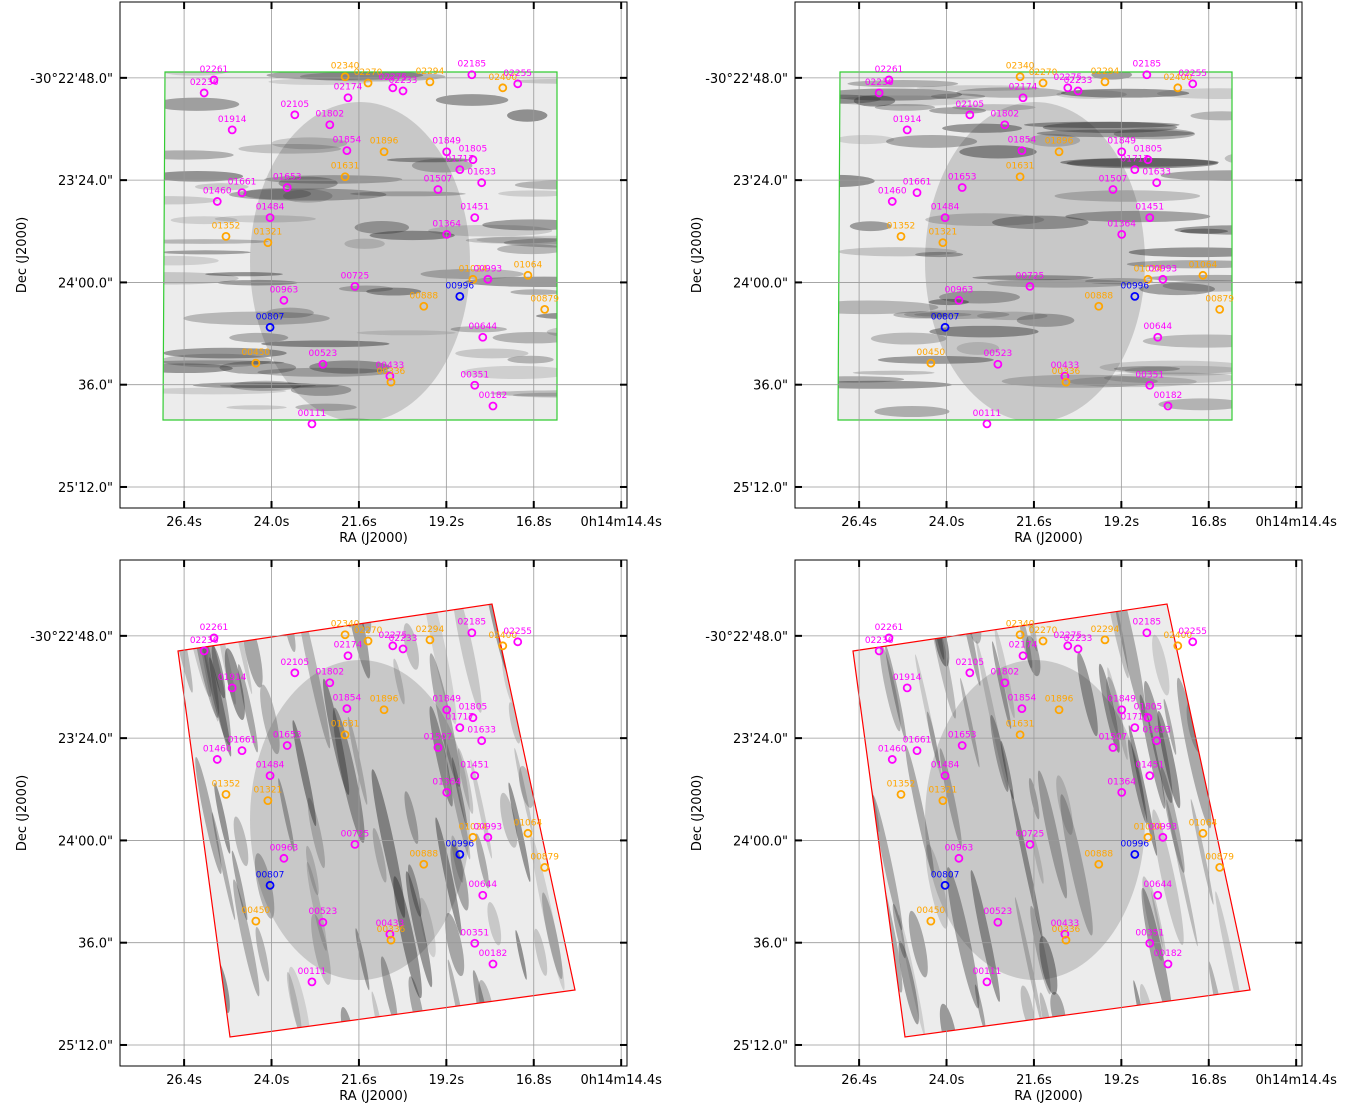 The width and height of the screenshot is (1364, 1112). I want to click on source-label: 01451, so click(474, 766).